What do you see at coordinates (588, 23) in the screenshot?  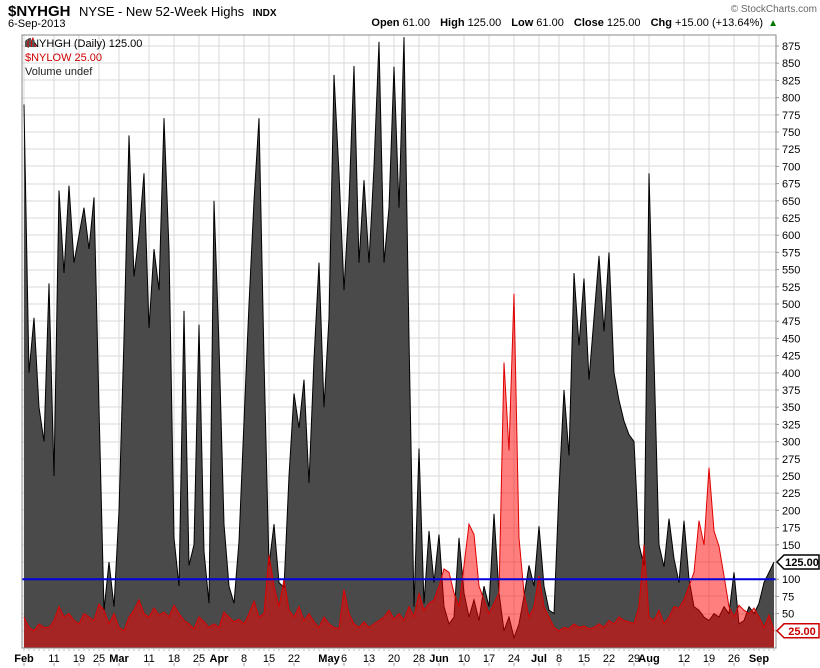 I see `close-label: Close` at bounding box center [588, 23].